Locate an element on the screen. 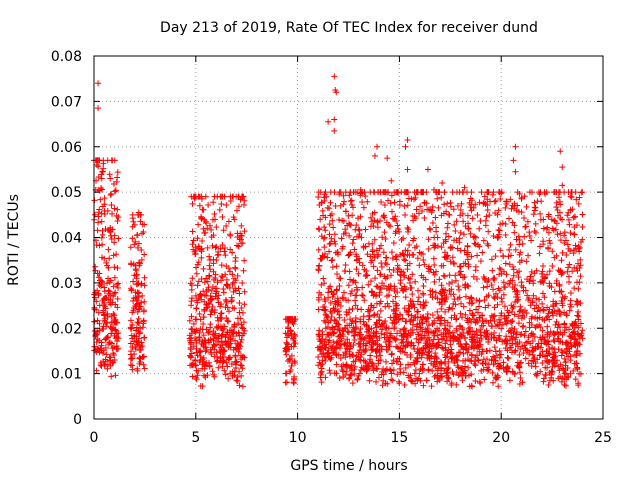  y-axis-label: ROTI / TECUs is located at coordinates (14, 240).